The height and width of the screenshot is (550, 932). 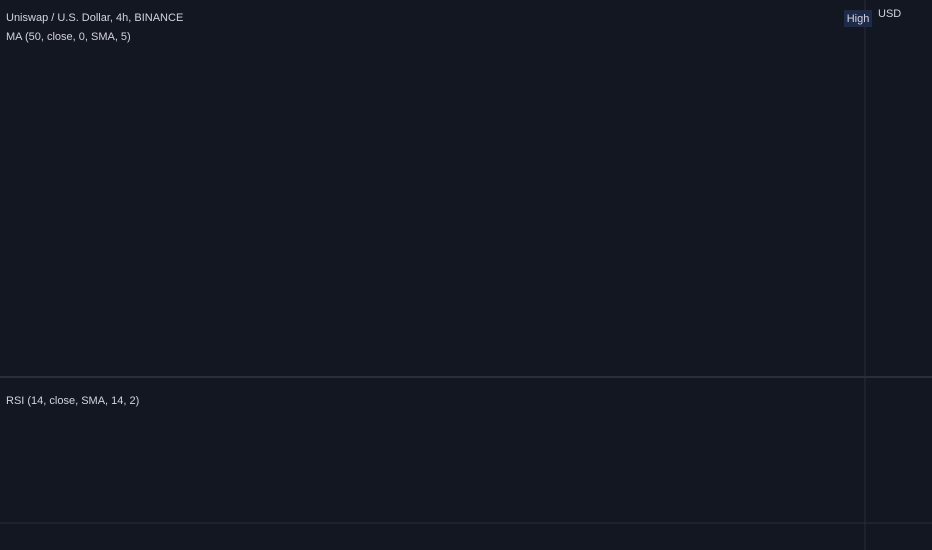 What do you see at coordinates (68, 37) in the screenshot?
I see `ma-legend: MA (50, close, 0, SMA, 5)` at bounding box center [68, 37].